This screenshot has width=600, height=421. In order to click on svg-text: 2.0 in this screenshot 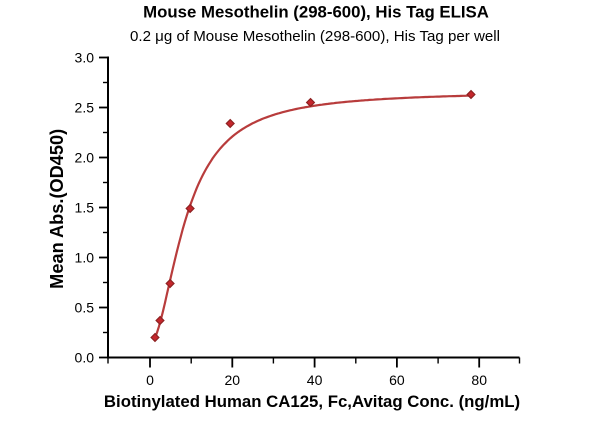, I will do `click(85, 158)`.